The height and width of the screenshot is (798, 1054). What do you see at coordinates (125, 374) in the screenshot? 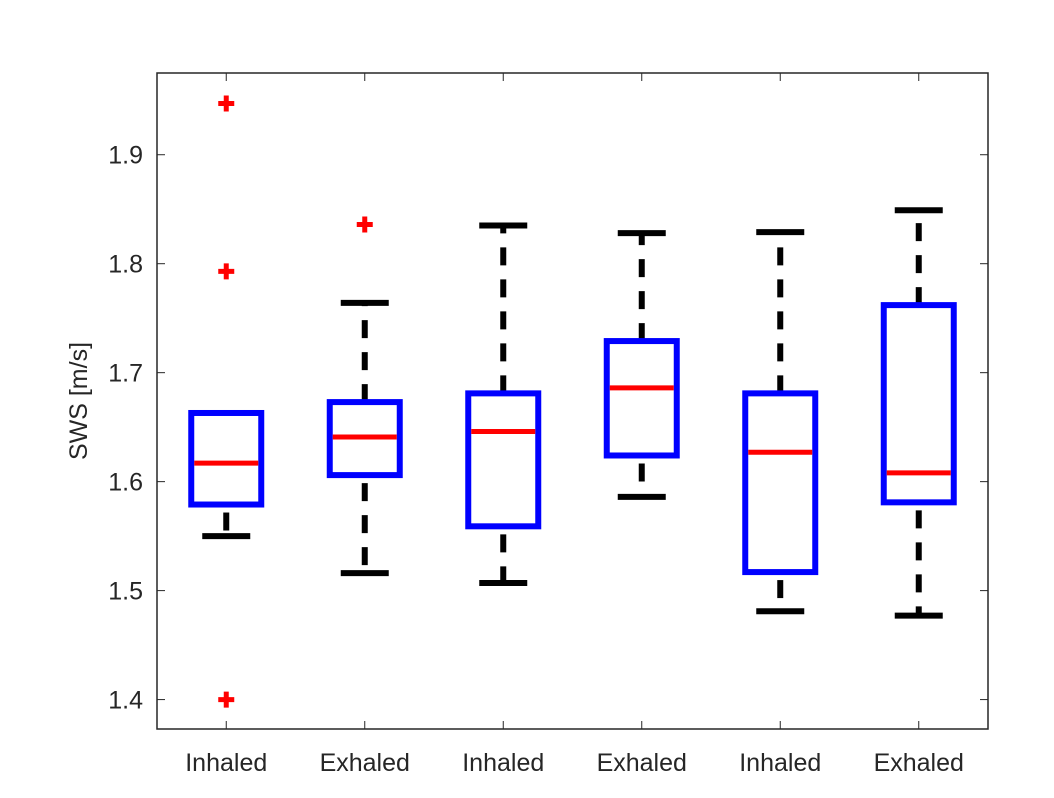
I see `y-tick-label: 1.7` at bounding box center [125, 374].